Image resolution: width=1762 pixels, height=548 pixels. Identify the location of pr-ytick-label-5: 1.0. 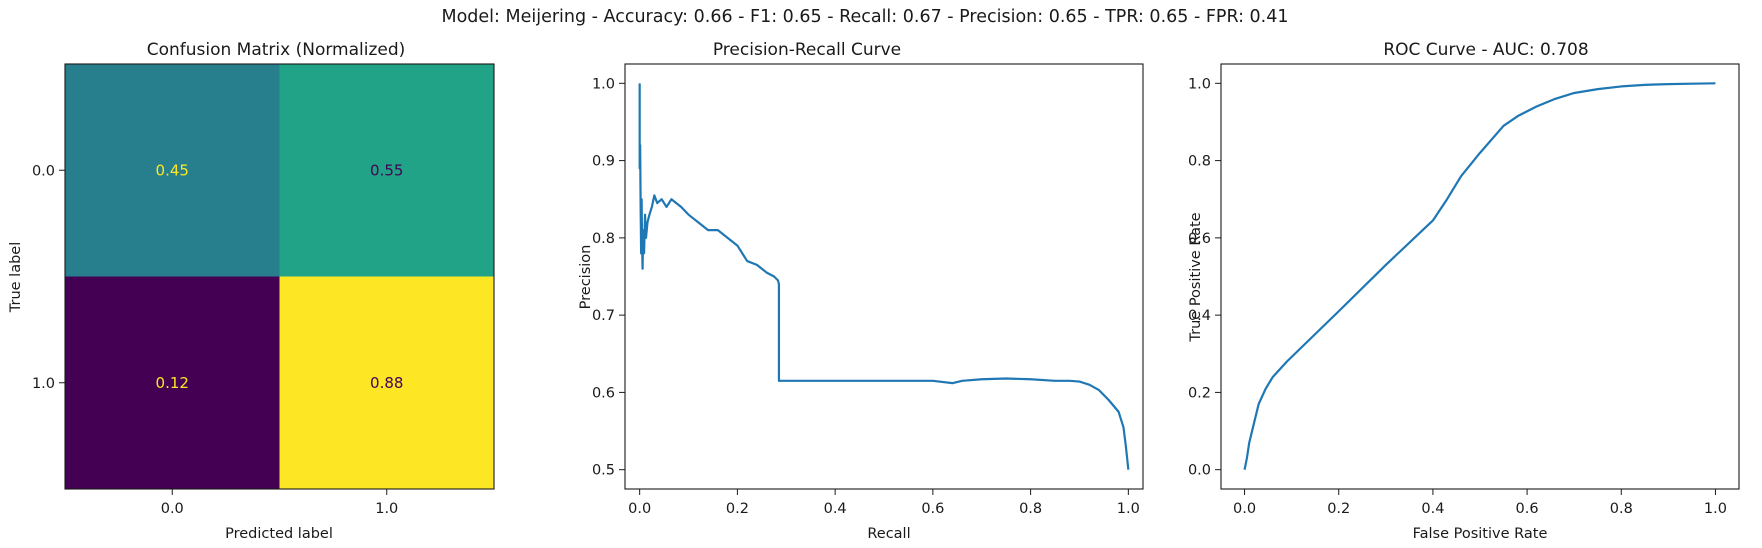
(603, 84).